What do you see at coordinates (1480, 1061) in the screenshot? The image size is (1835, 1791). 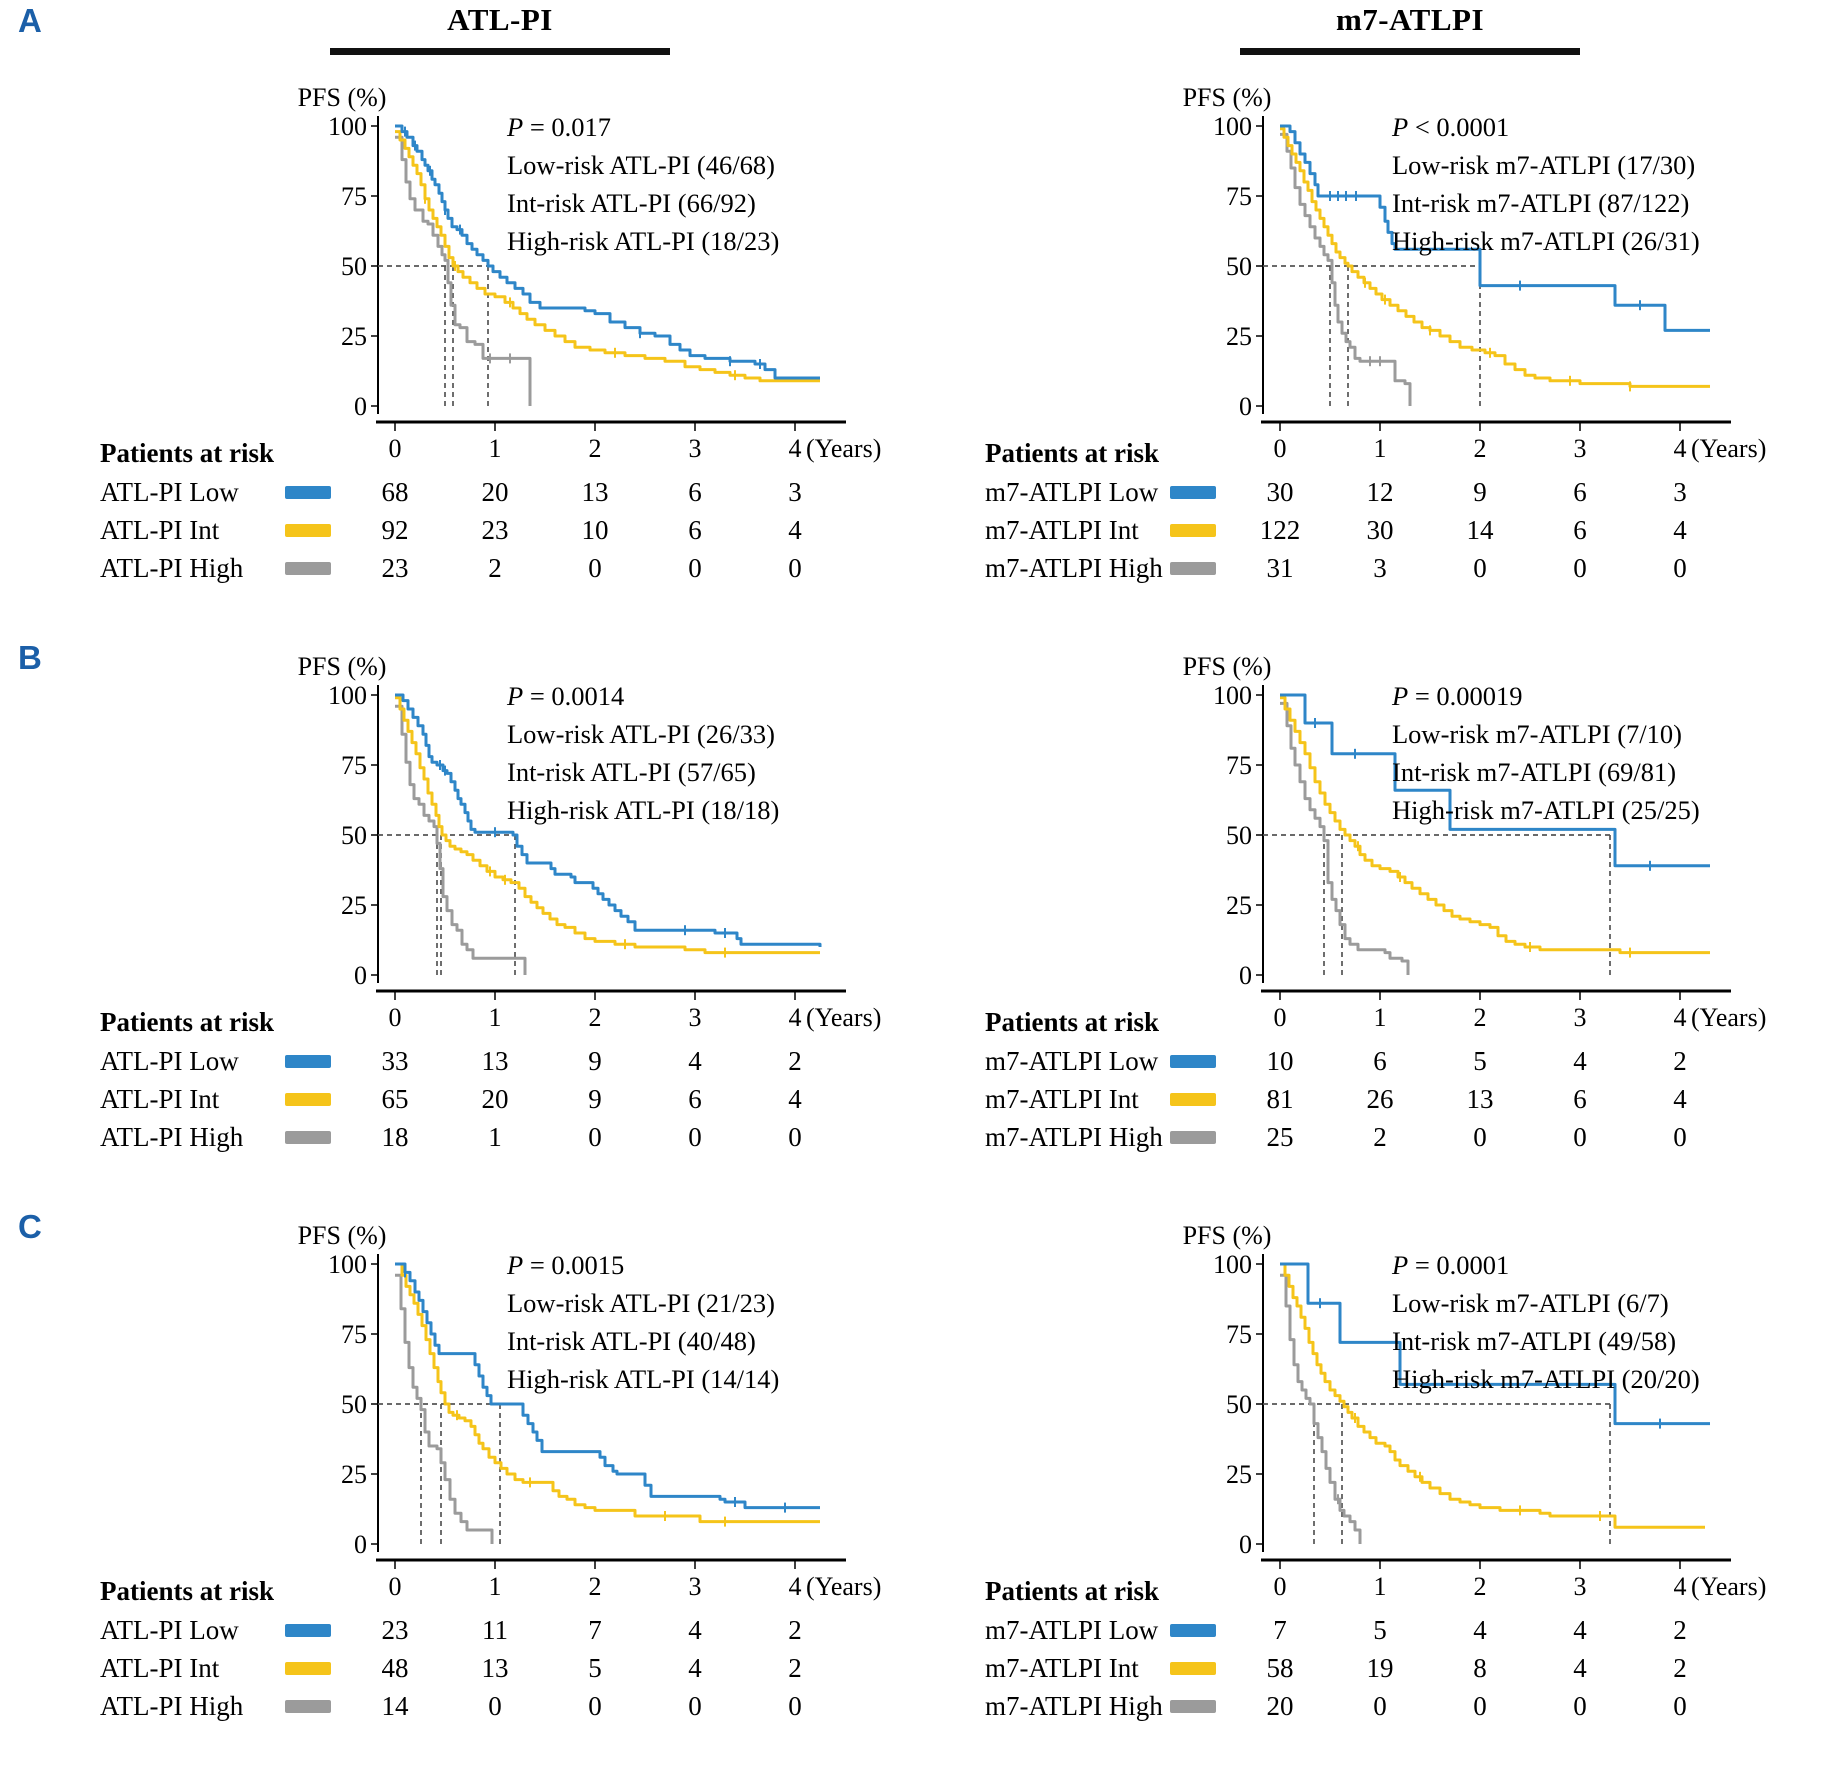 I see `risk-count: 5` at bounding box center [1480, 1061].